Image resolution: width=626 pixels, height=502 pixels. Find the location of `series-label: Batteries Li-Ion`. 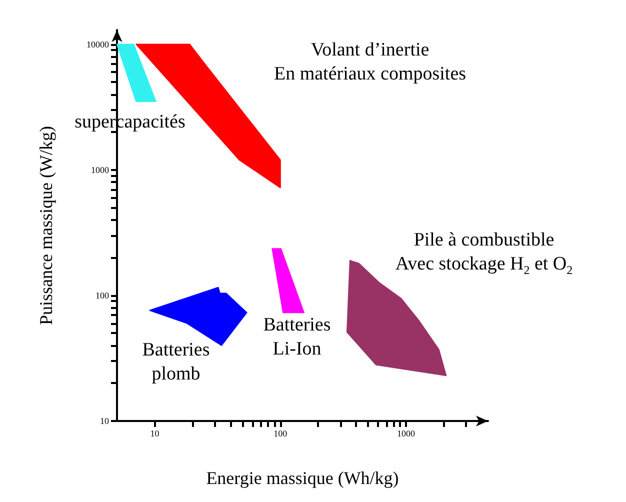

series-label: Batteries Li-Ion is located at coordinates (297, 337).